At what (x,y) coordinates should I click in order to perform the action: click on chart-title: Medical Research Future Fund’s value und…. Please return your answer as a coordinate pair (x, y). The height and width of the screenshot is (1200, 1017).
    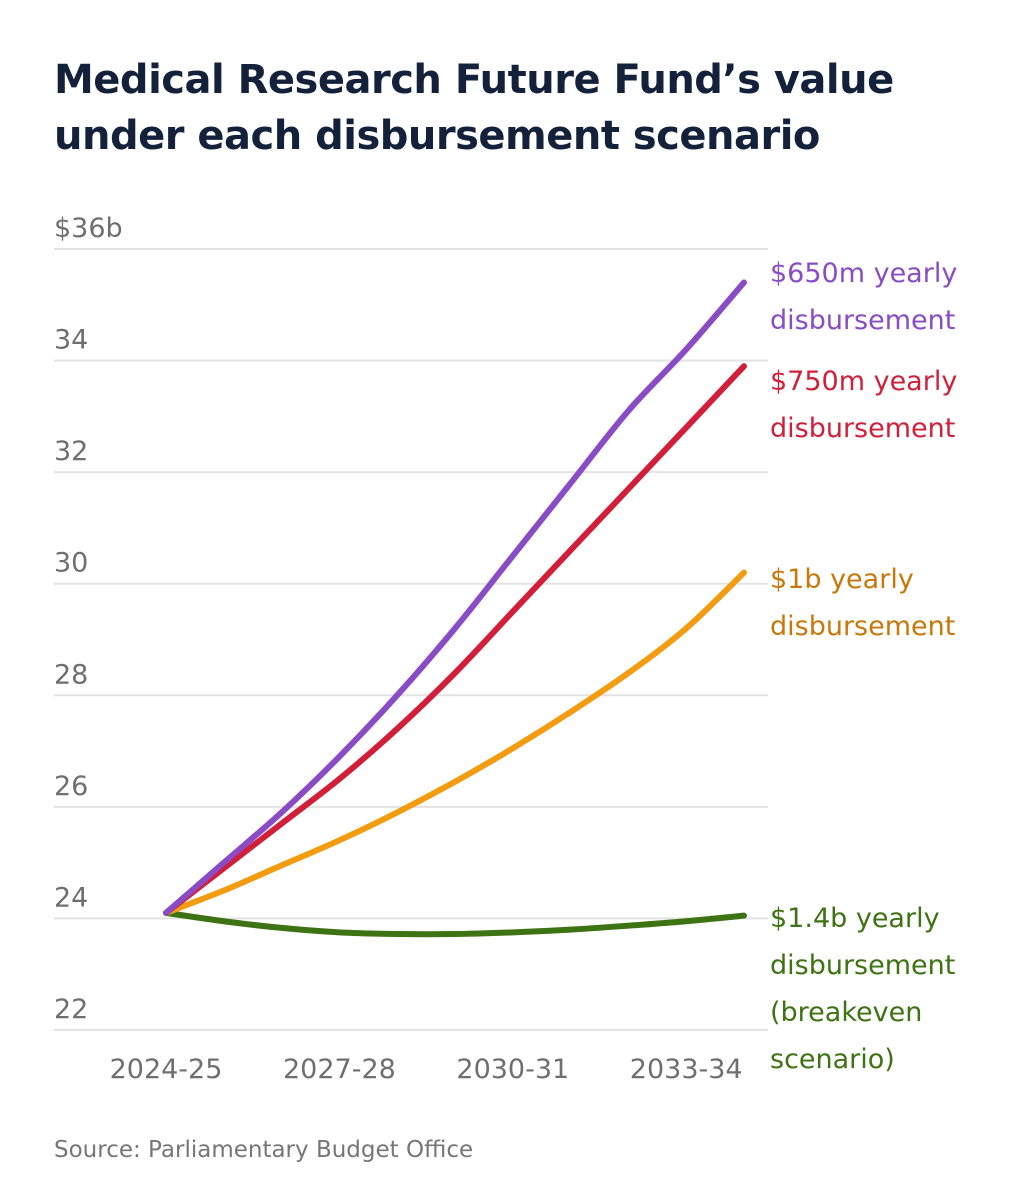
    Looking at the image, I should click on (504, 108).